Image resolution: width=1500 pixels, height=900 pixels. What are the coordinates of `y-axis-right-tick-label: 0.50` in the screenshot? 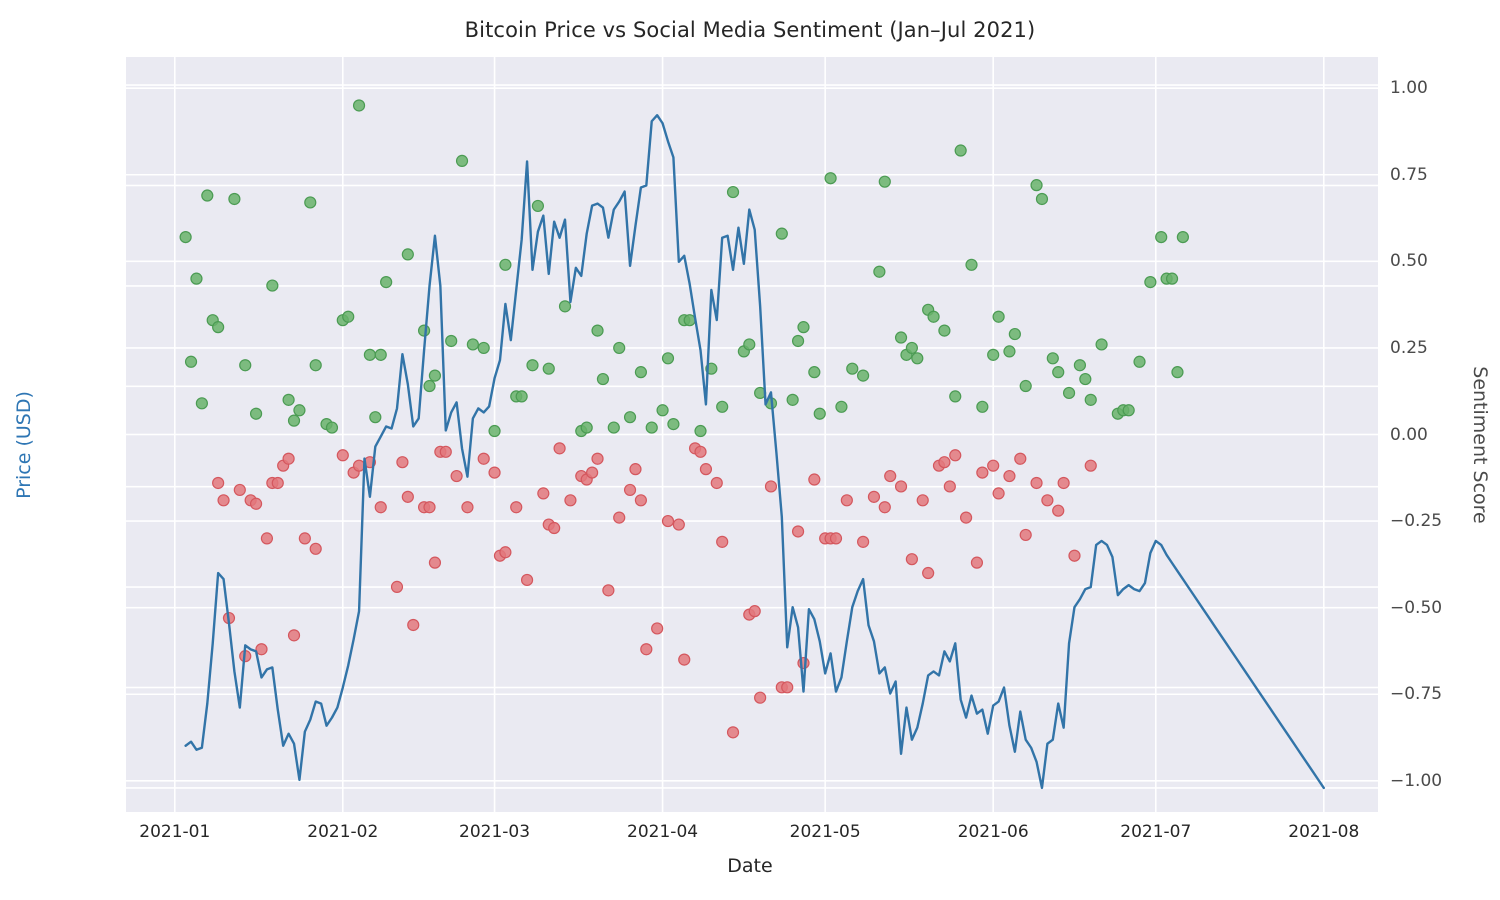 It's located at (1409, 261).